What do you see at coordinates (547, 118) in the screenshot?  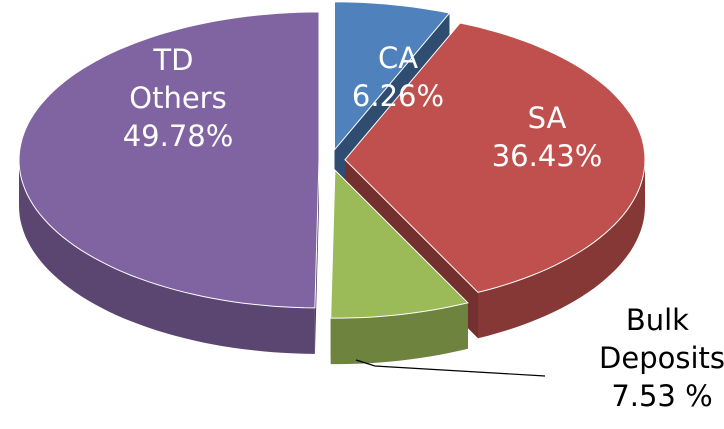 I see `slice-label: SA` at bounding box center [547, 118].